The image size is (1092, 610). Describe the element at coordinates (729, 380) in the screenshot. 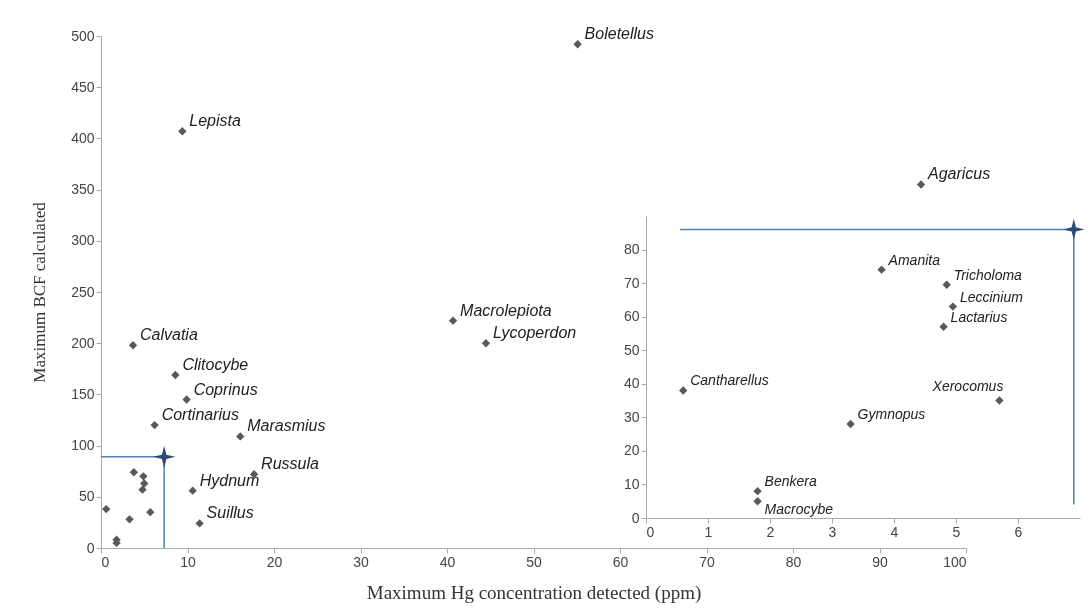

I see `annotation: Cantharellus` at that location.